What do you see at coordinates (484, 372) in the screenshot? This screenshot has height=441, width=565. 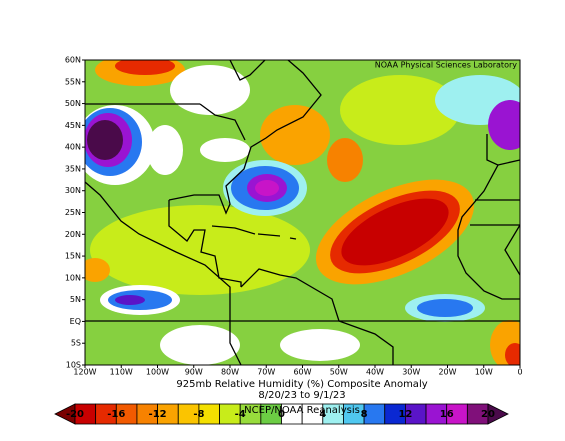 I see `lon-label: 10W` at bounding box center [484, 372].